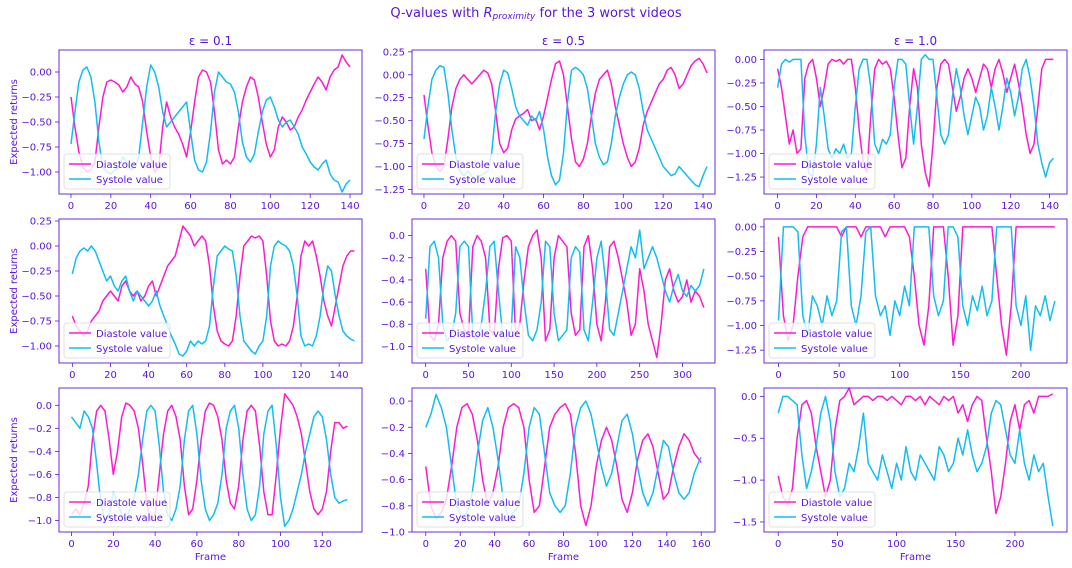 This screenshot has width=1072, height=568. What do you see at coordinates (210, 557) in the screenshot?
I see `x-axis-label: Frame` at bounding box center [210, 557].